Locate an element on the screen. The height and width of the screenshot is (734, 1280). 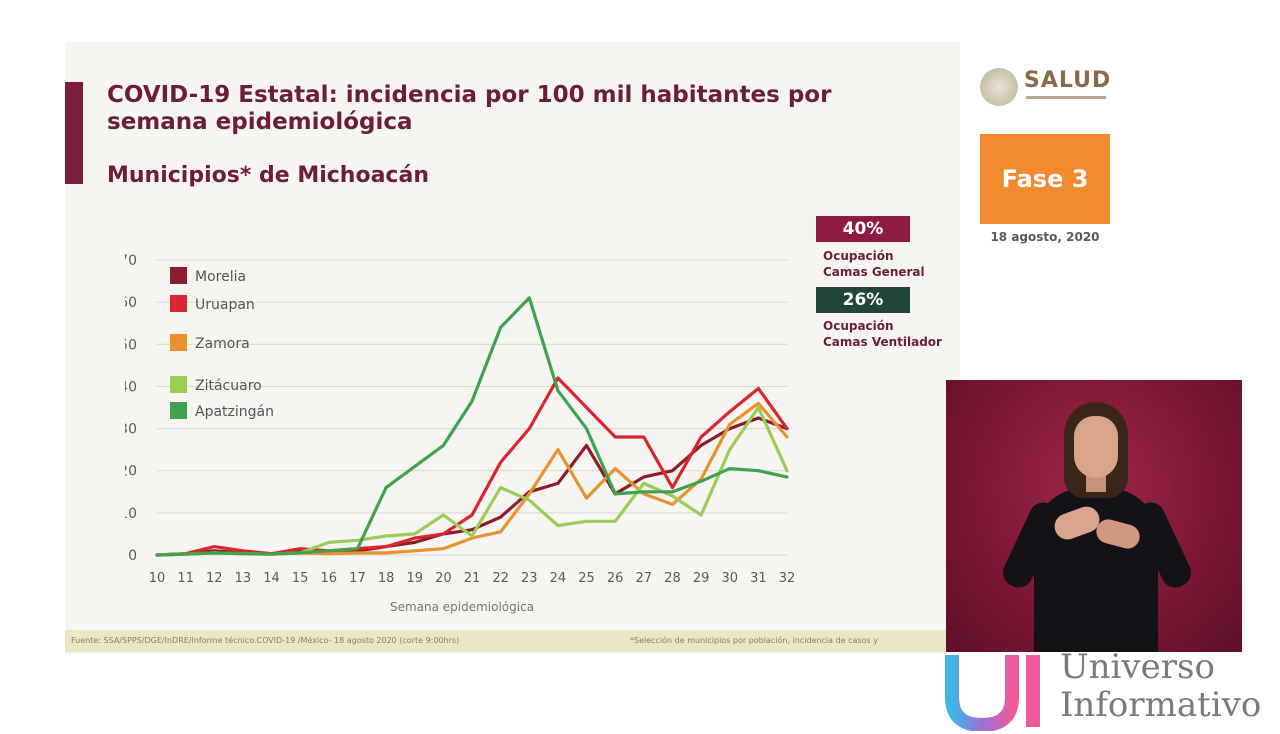
x-tick-label: 22 is located at coordinates (500, 578).